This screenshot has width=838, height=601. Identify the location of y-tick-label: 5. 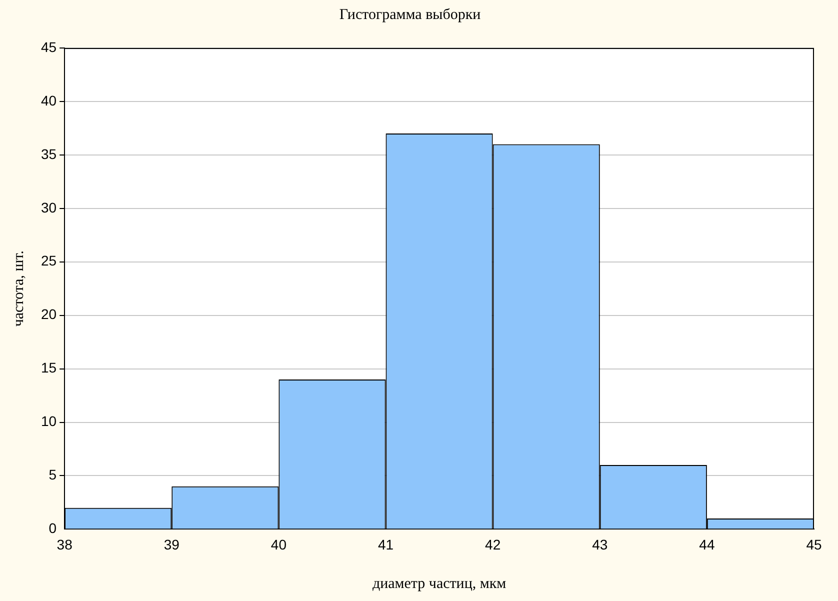
(52, 474).